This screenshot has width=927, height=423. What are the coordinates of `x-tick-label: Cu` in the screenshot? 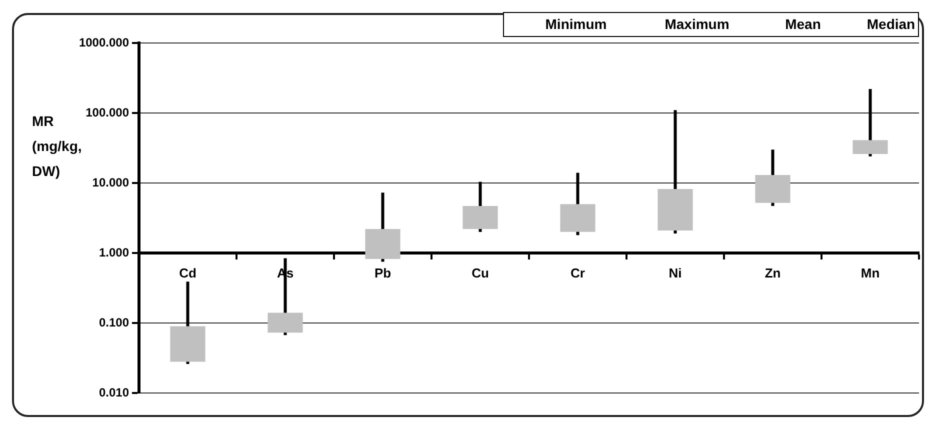 It's located at (480, 272).